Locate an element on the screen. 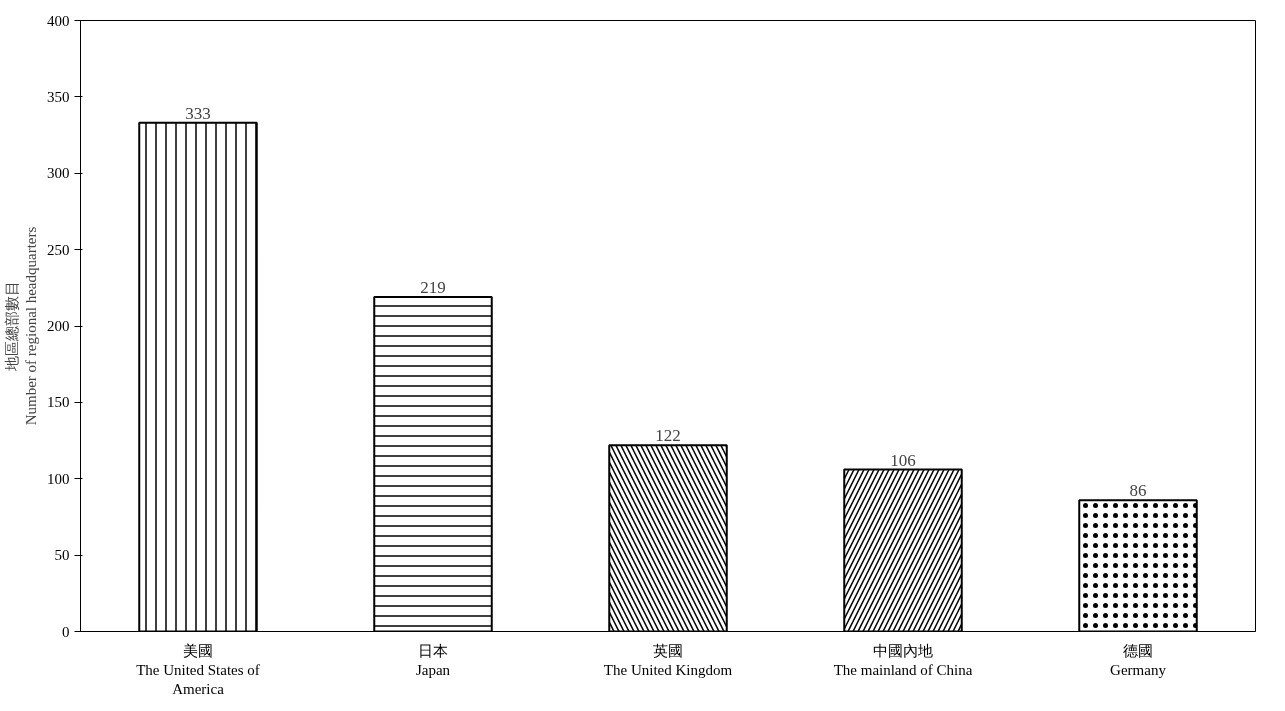  x-tick-label: 日本 Japan is located at coordinates (433, 660).